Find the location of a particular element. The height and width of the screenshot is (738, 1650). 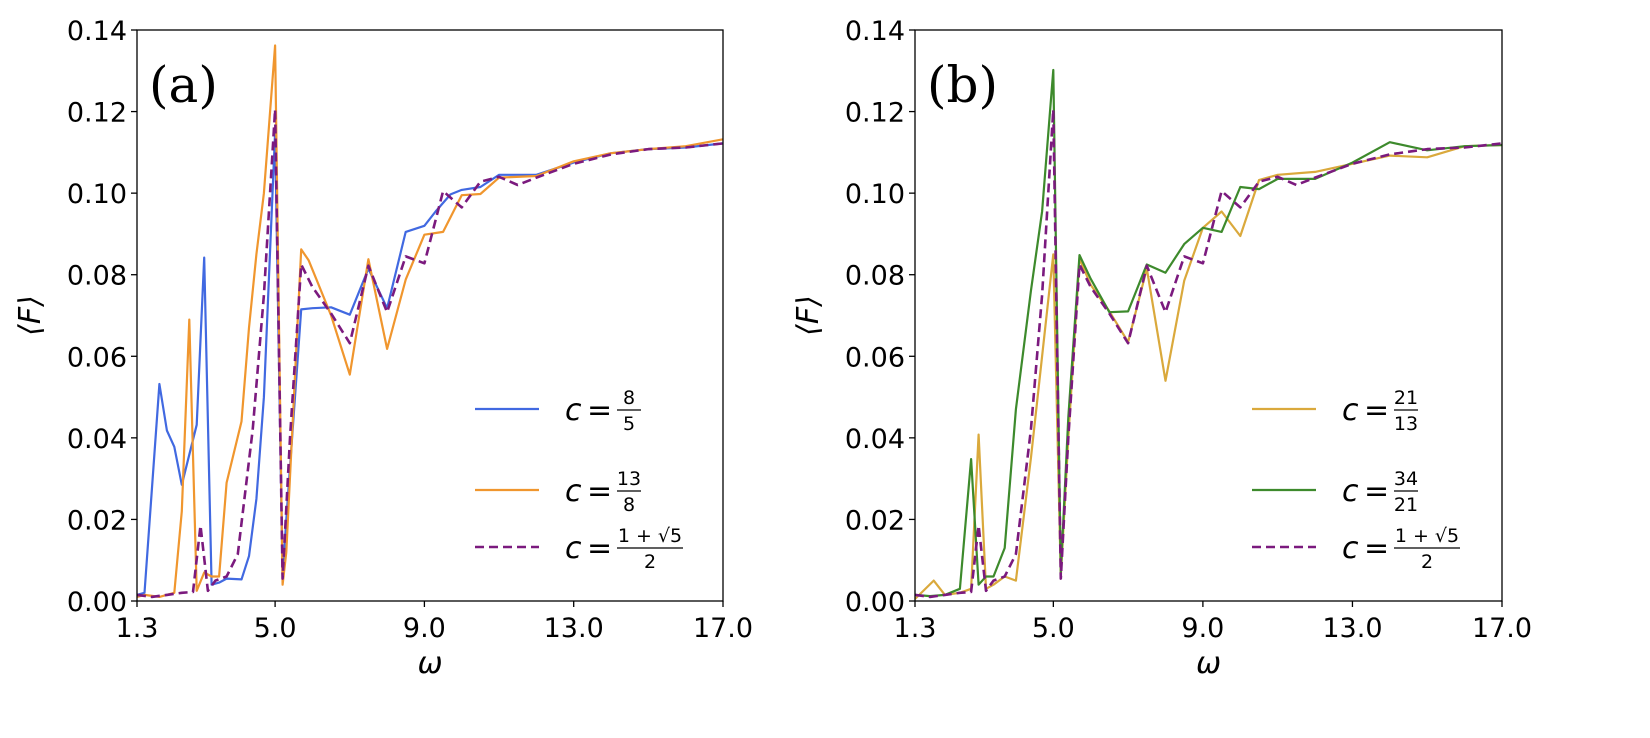

legend-numerator: 34 is located at coordinates (1406, 479).